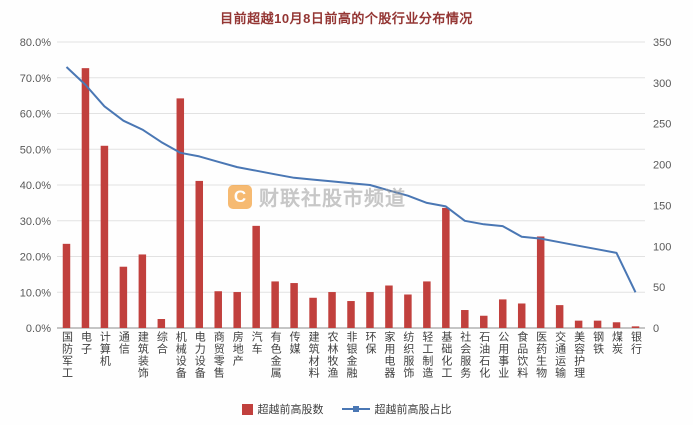 The height and width of the screenshot is (425, 693). Describe the element at coordinates (662, 166) in the screenshot. I see `right-axis-tick: 200` at that location.